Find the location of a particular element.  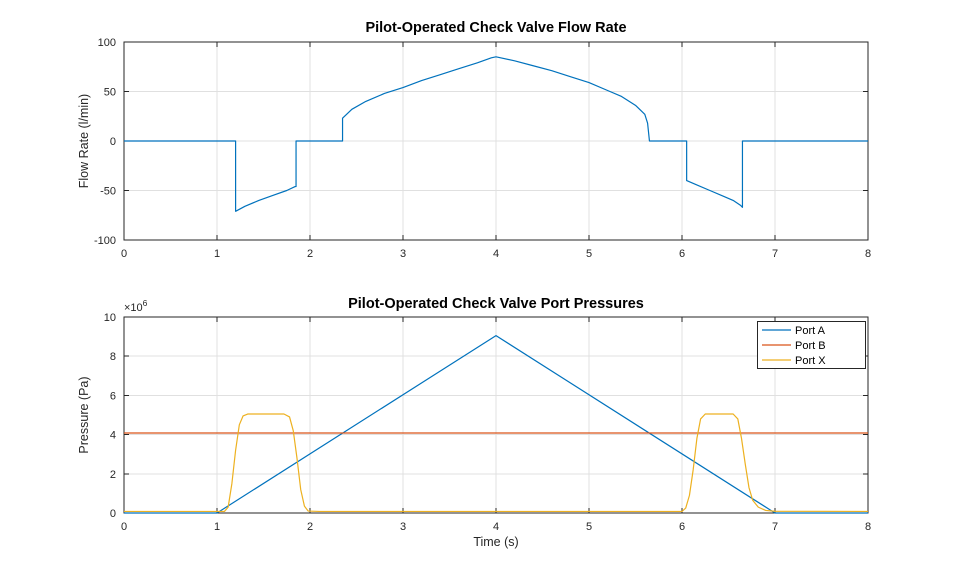

y-tick-label: 10 is located at coordinates (110, 318).